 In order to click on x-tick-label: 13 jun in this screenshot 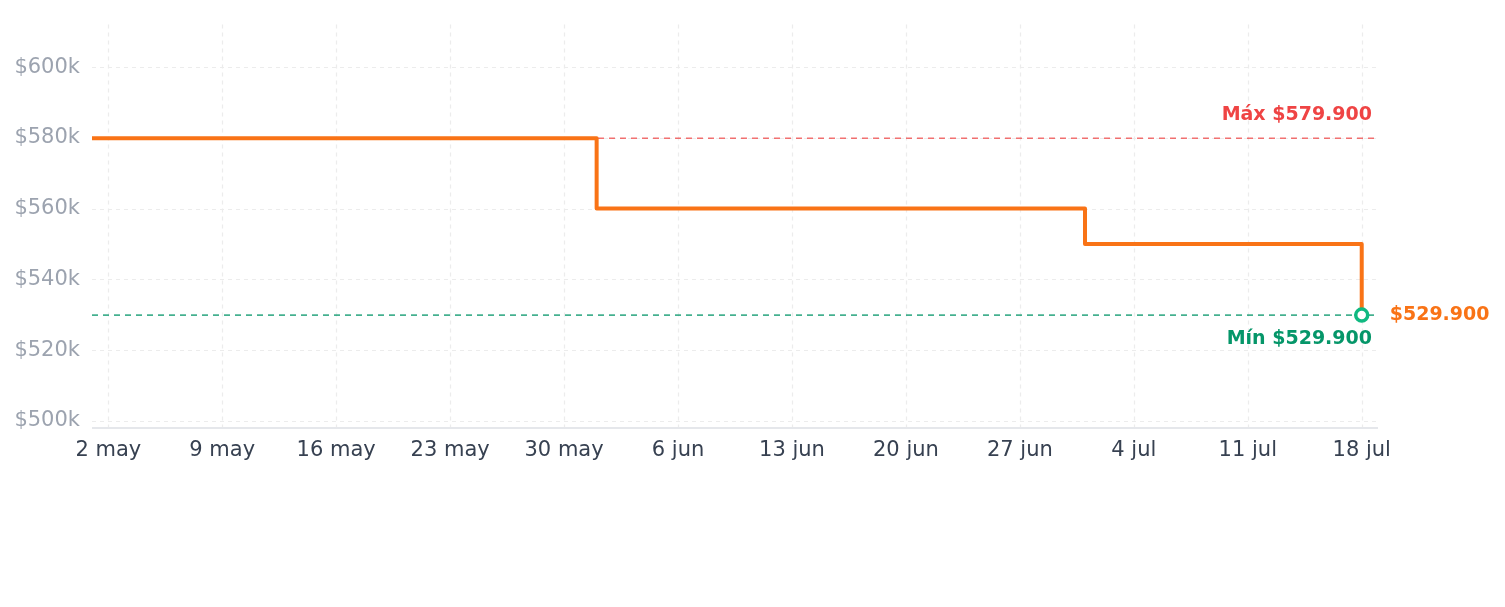, I will do `click(792, 449)`.